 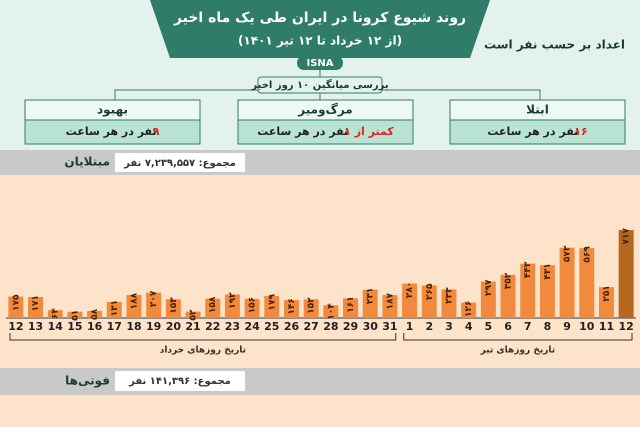 What do you see at coordinates (429, 326) in the screenshot?
I see `x-tick-label: 2` at bounding box center [429, 326].